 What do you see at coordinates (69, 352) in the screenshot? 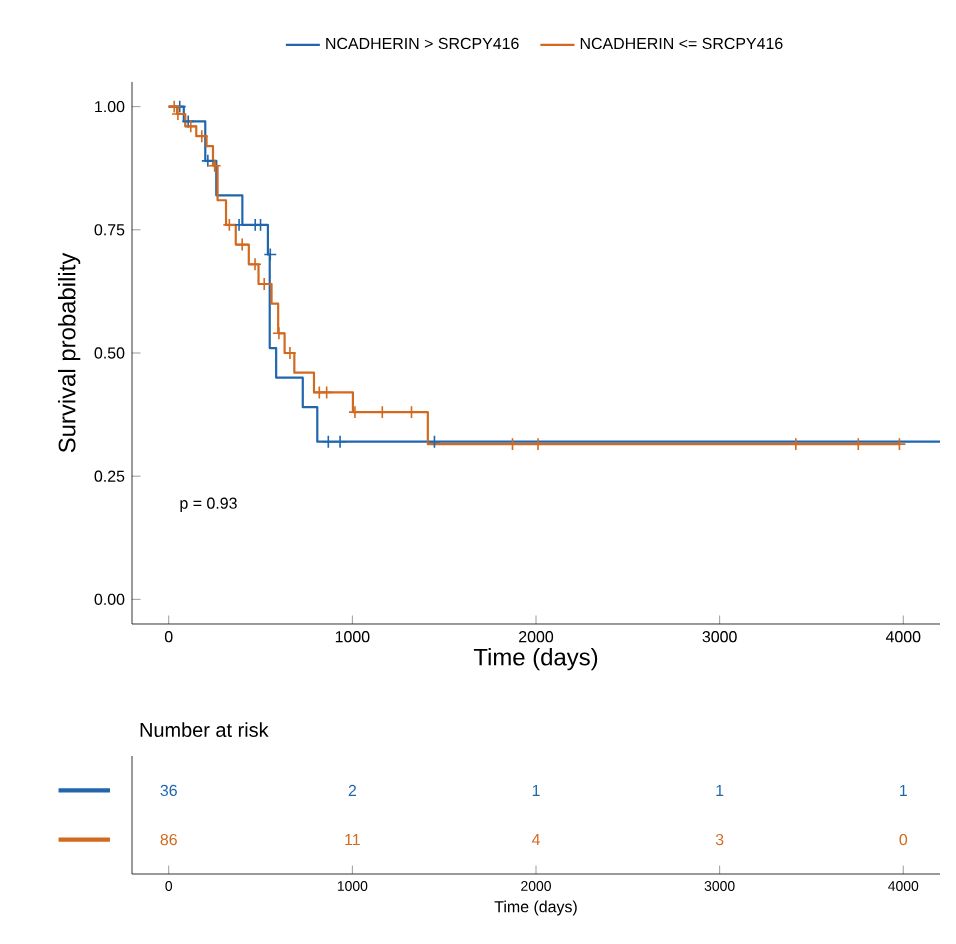
I see `y-axis-title: Survival probability` at bounding box center [69, 352].